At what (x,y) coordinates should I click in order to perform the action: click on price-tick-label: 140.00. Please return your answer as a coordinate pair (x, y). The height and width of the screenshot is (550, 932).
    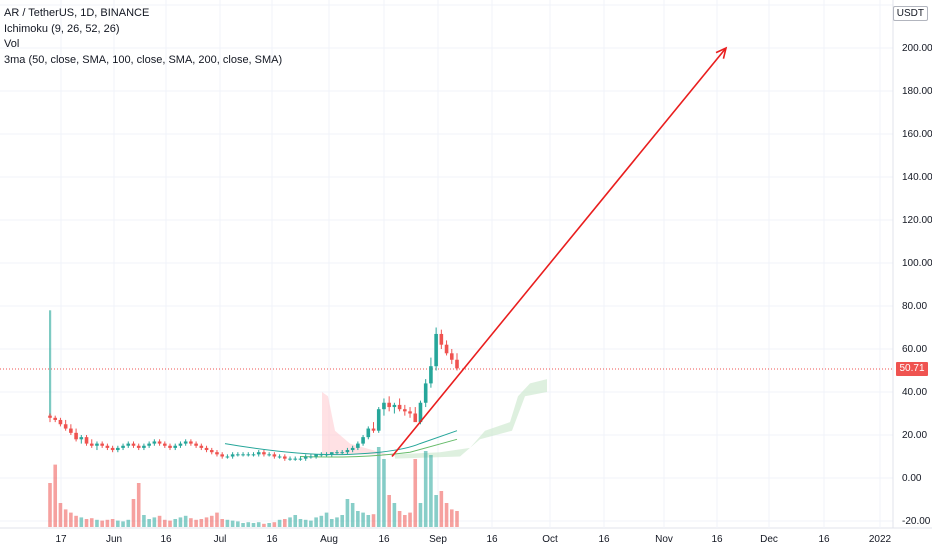
    Looking at the image, I should click on (917, 177).